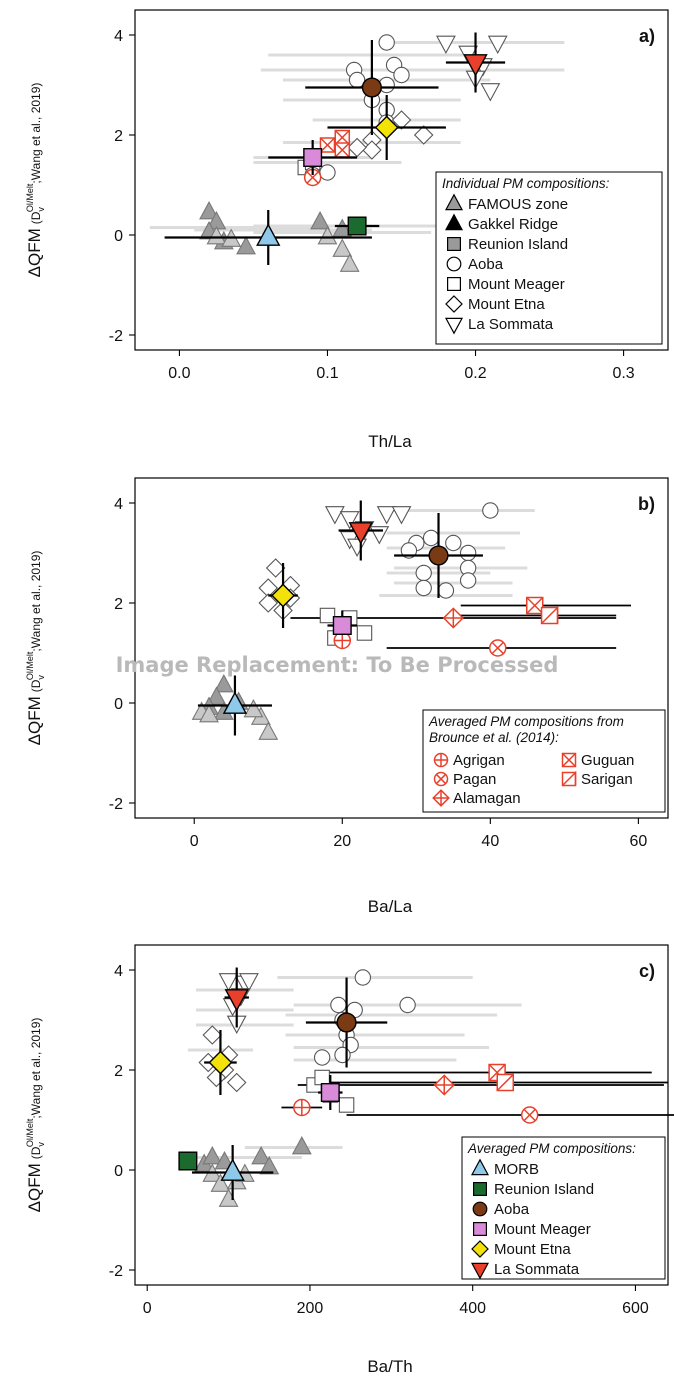 This screenshot has height=1381, width=674. Describe the element at coordinates (537, 1269) in the screenshot. I see `legend-label: La Sommata` at that location.